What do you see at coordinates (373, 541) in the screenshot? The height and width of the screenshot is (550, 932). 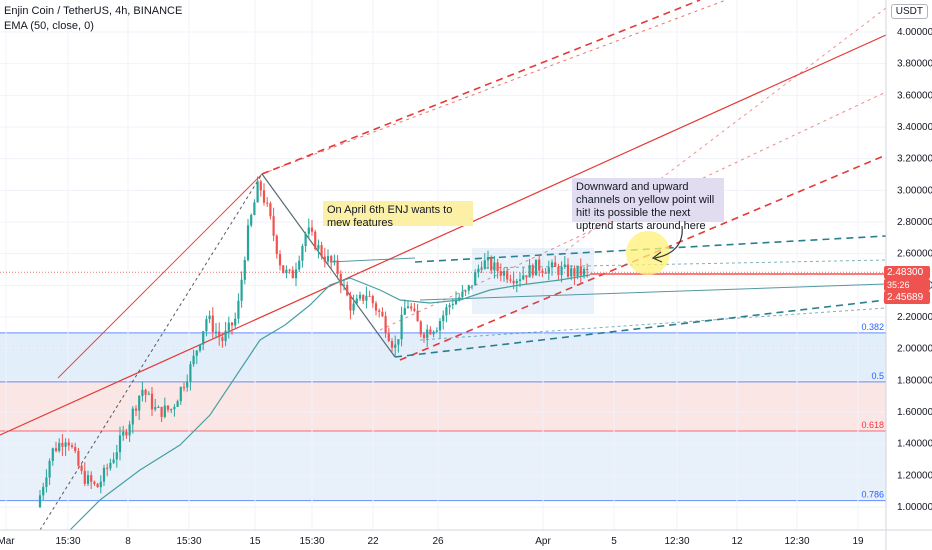 I see `time-tick: 22` at bounding box center [373, 541].